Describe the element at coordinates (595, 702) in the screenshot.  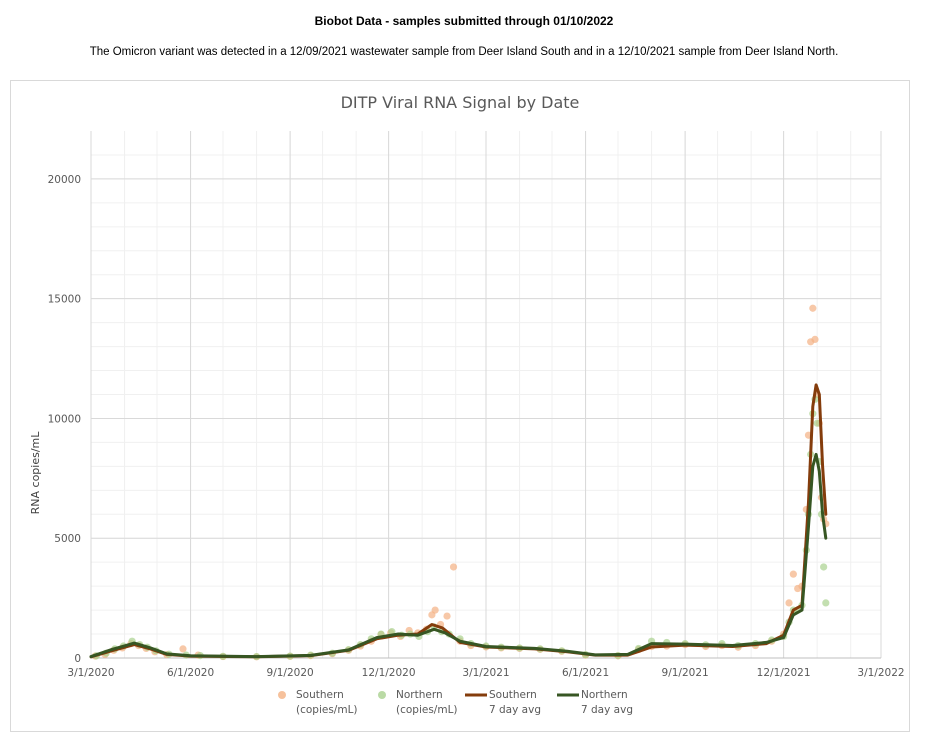
I see `legend-item-3: Northern 7 day avg` at that location.